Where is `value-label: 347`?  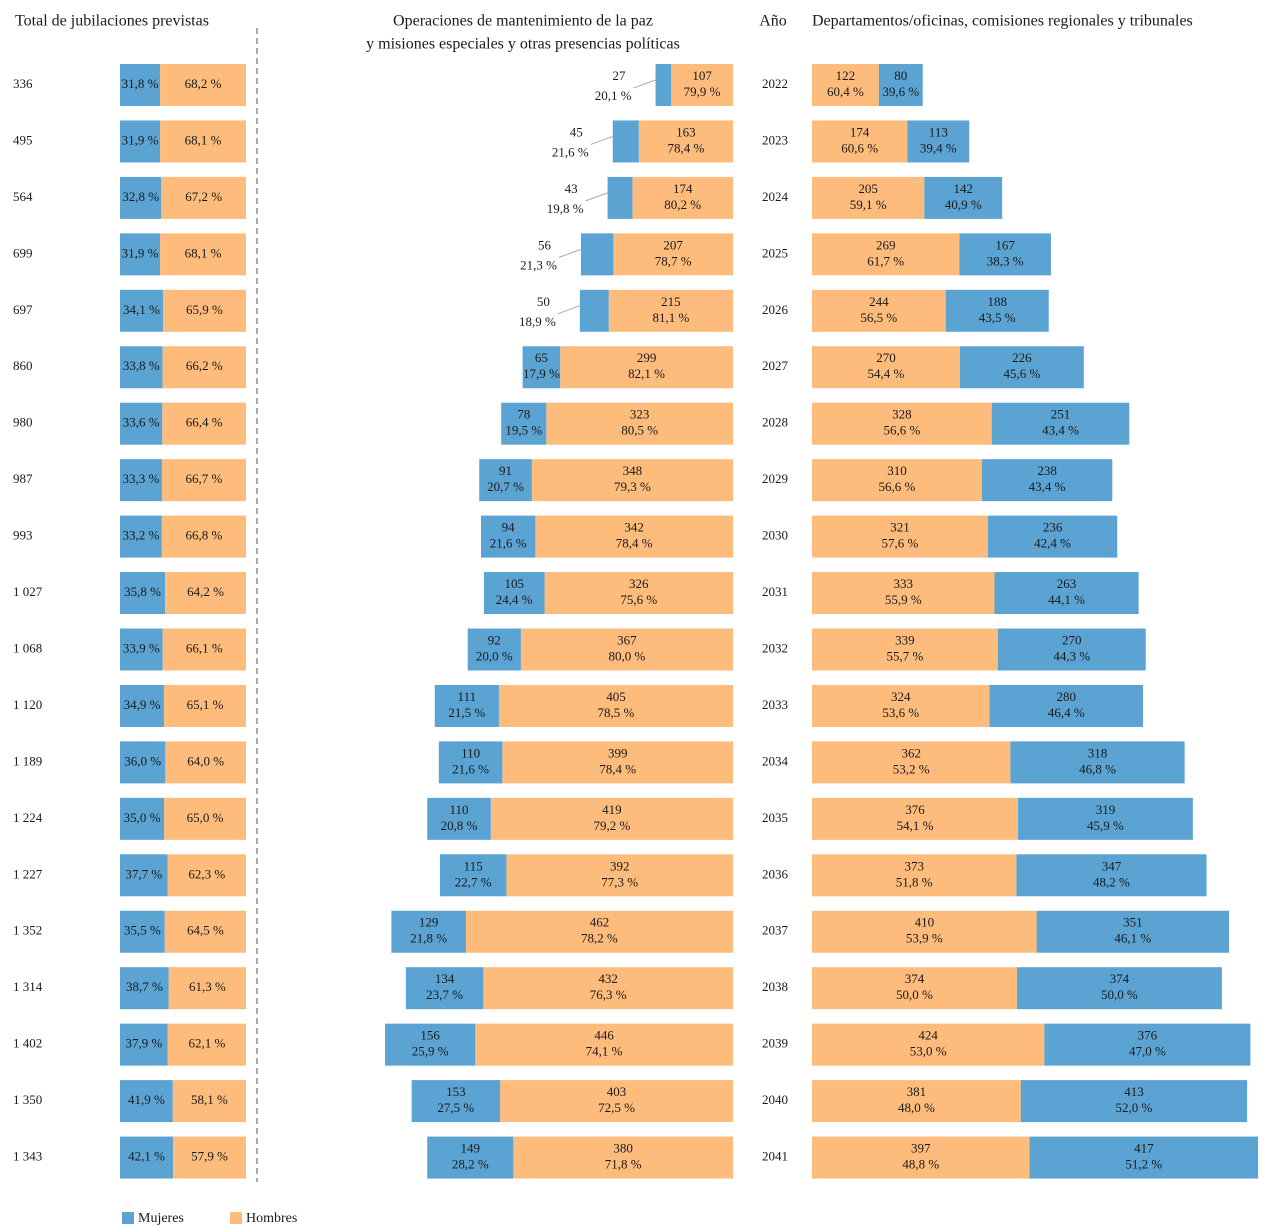
value-label: 347 is located at coordinates (1112, 865).